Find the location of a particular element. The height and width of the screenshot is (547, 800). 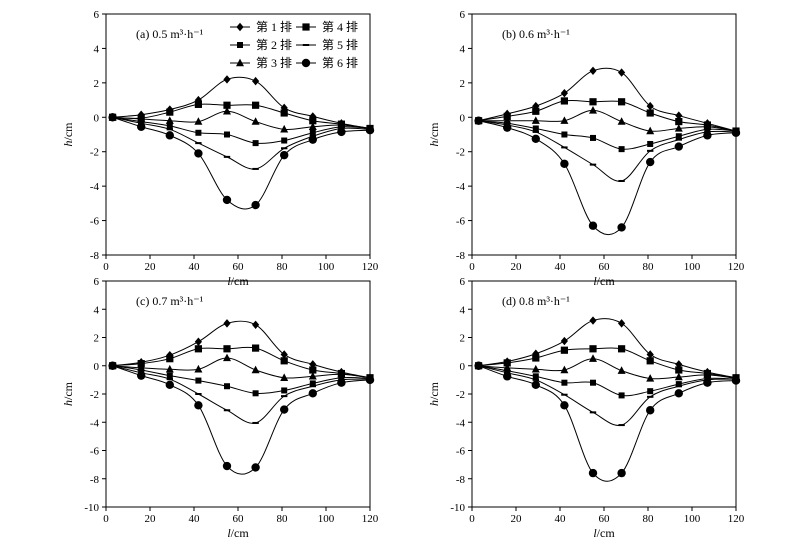

panel-label: (b) 0.6 m³·h⁻¹ is located at coordinates (536, 34).